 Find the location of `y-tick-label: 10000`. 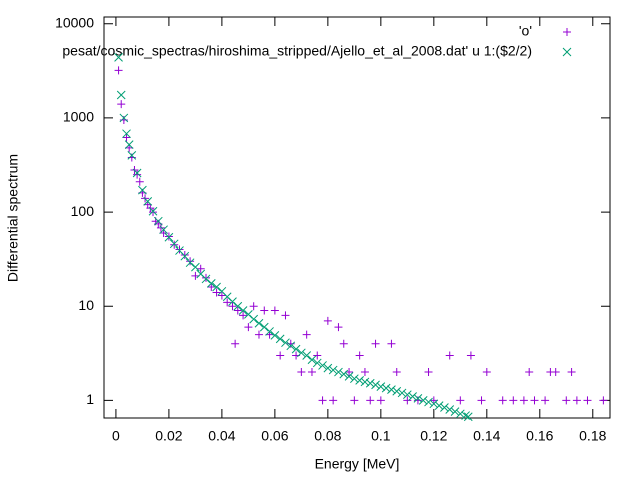

y-tick-label: 10000 is located at coordinates (74, 22).